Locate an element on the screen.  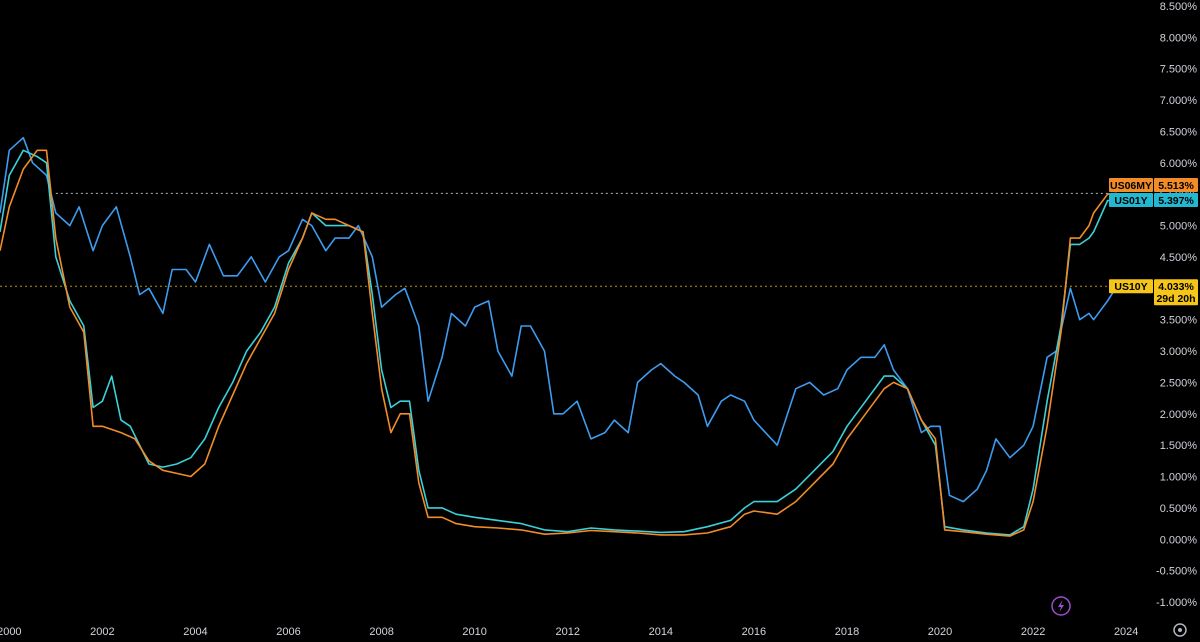
x-tick-label: 2010 is located at coordinates (474, 632).